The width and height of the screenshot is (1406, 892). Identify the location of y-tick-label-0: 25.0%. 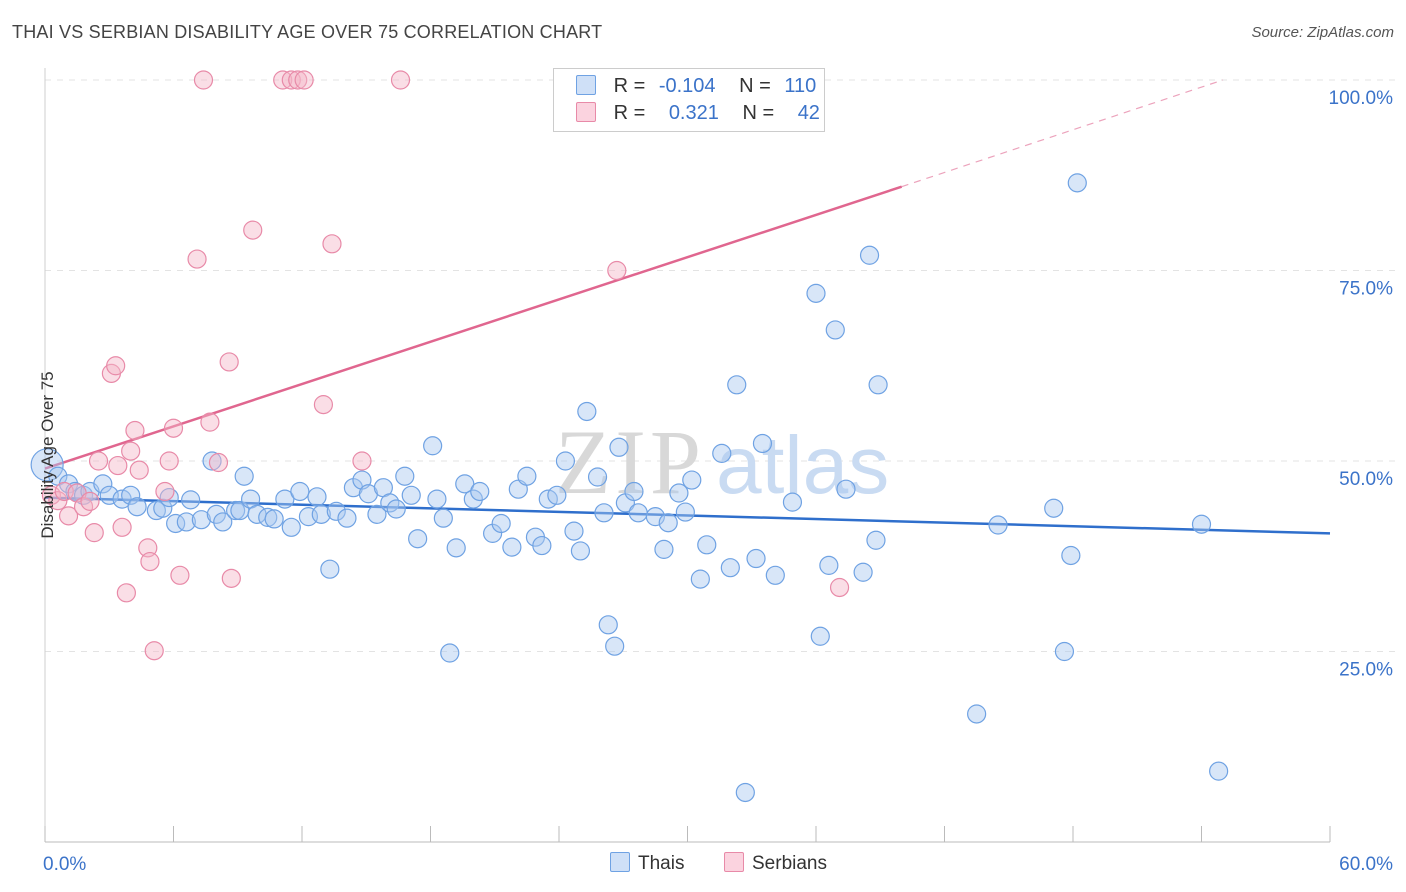
(1366, 670).